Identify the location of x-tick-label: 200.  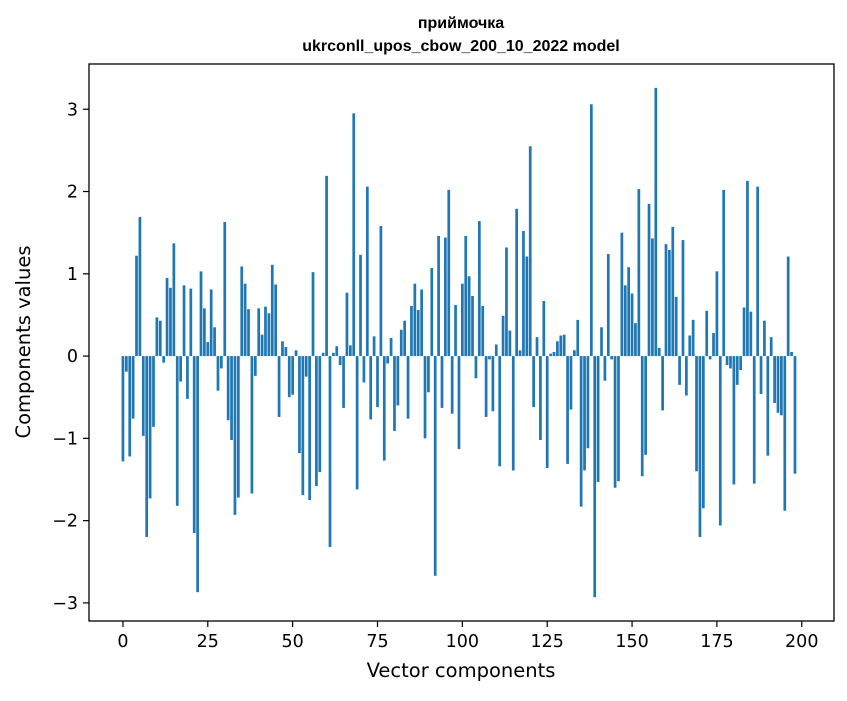
(801, 642).